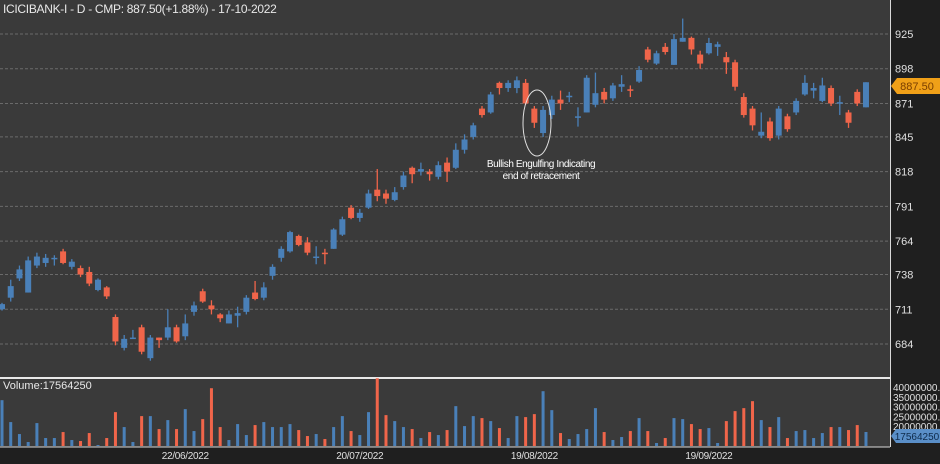 The width and height of the screenshot is (940, 464). I want to click on annotation-line1: Bullish Engulfing Indicating, so click(541, 164).